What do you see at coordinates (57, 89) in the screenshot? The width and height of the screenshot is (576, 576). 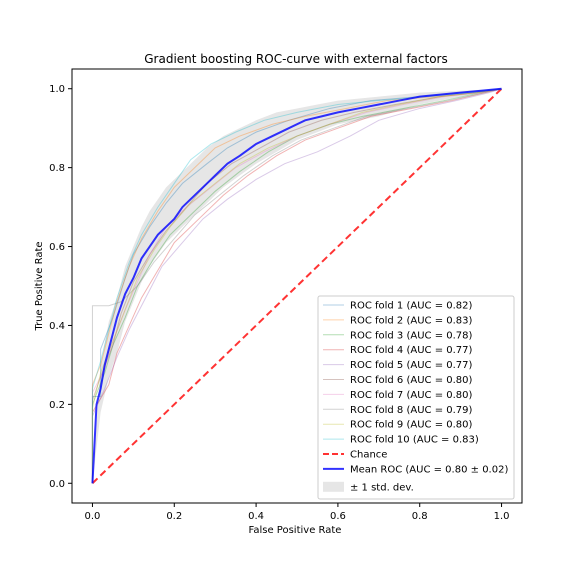 I see `y-tick-label: 1.0` at bounding box center [57, 89].